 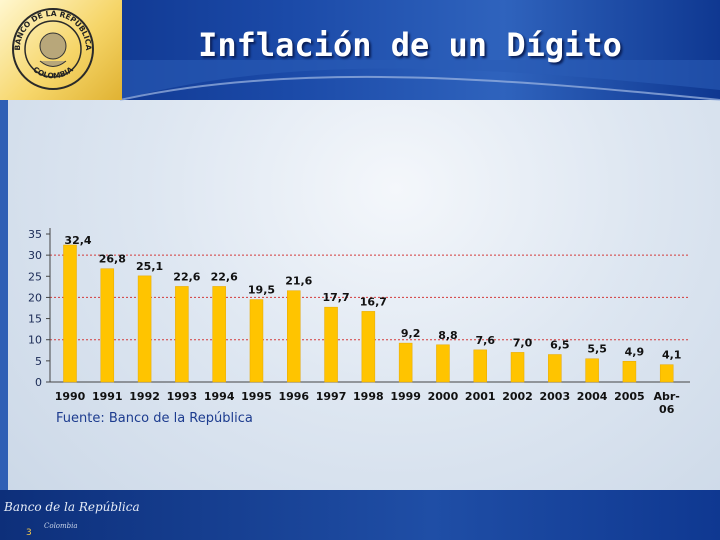 What do you see at coordinates (597, 349) in the screenshot?
I see `data-label-2004: 5,5` at bounding box center [597, 349].